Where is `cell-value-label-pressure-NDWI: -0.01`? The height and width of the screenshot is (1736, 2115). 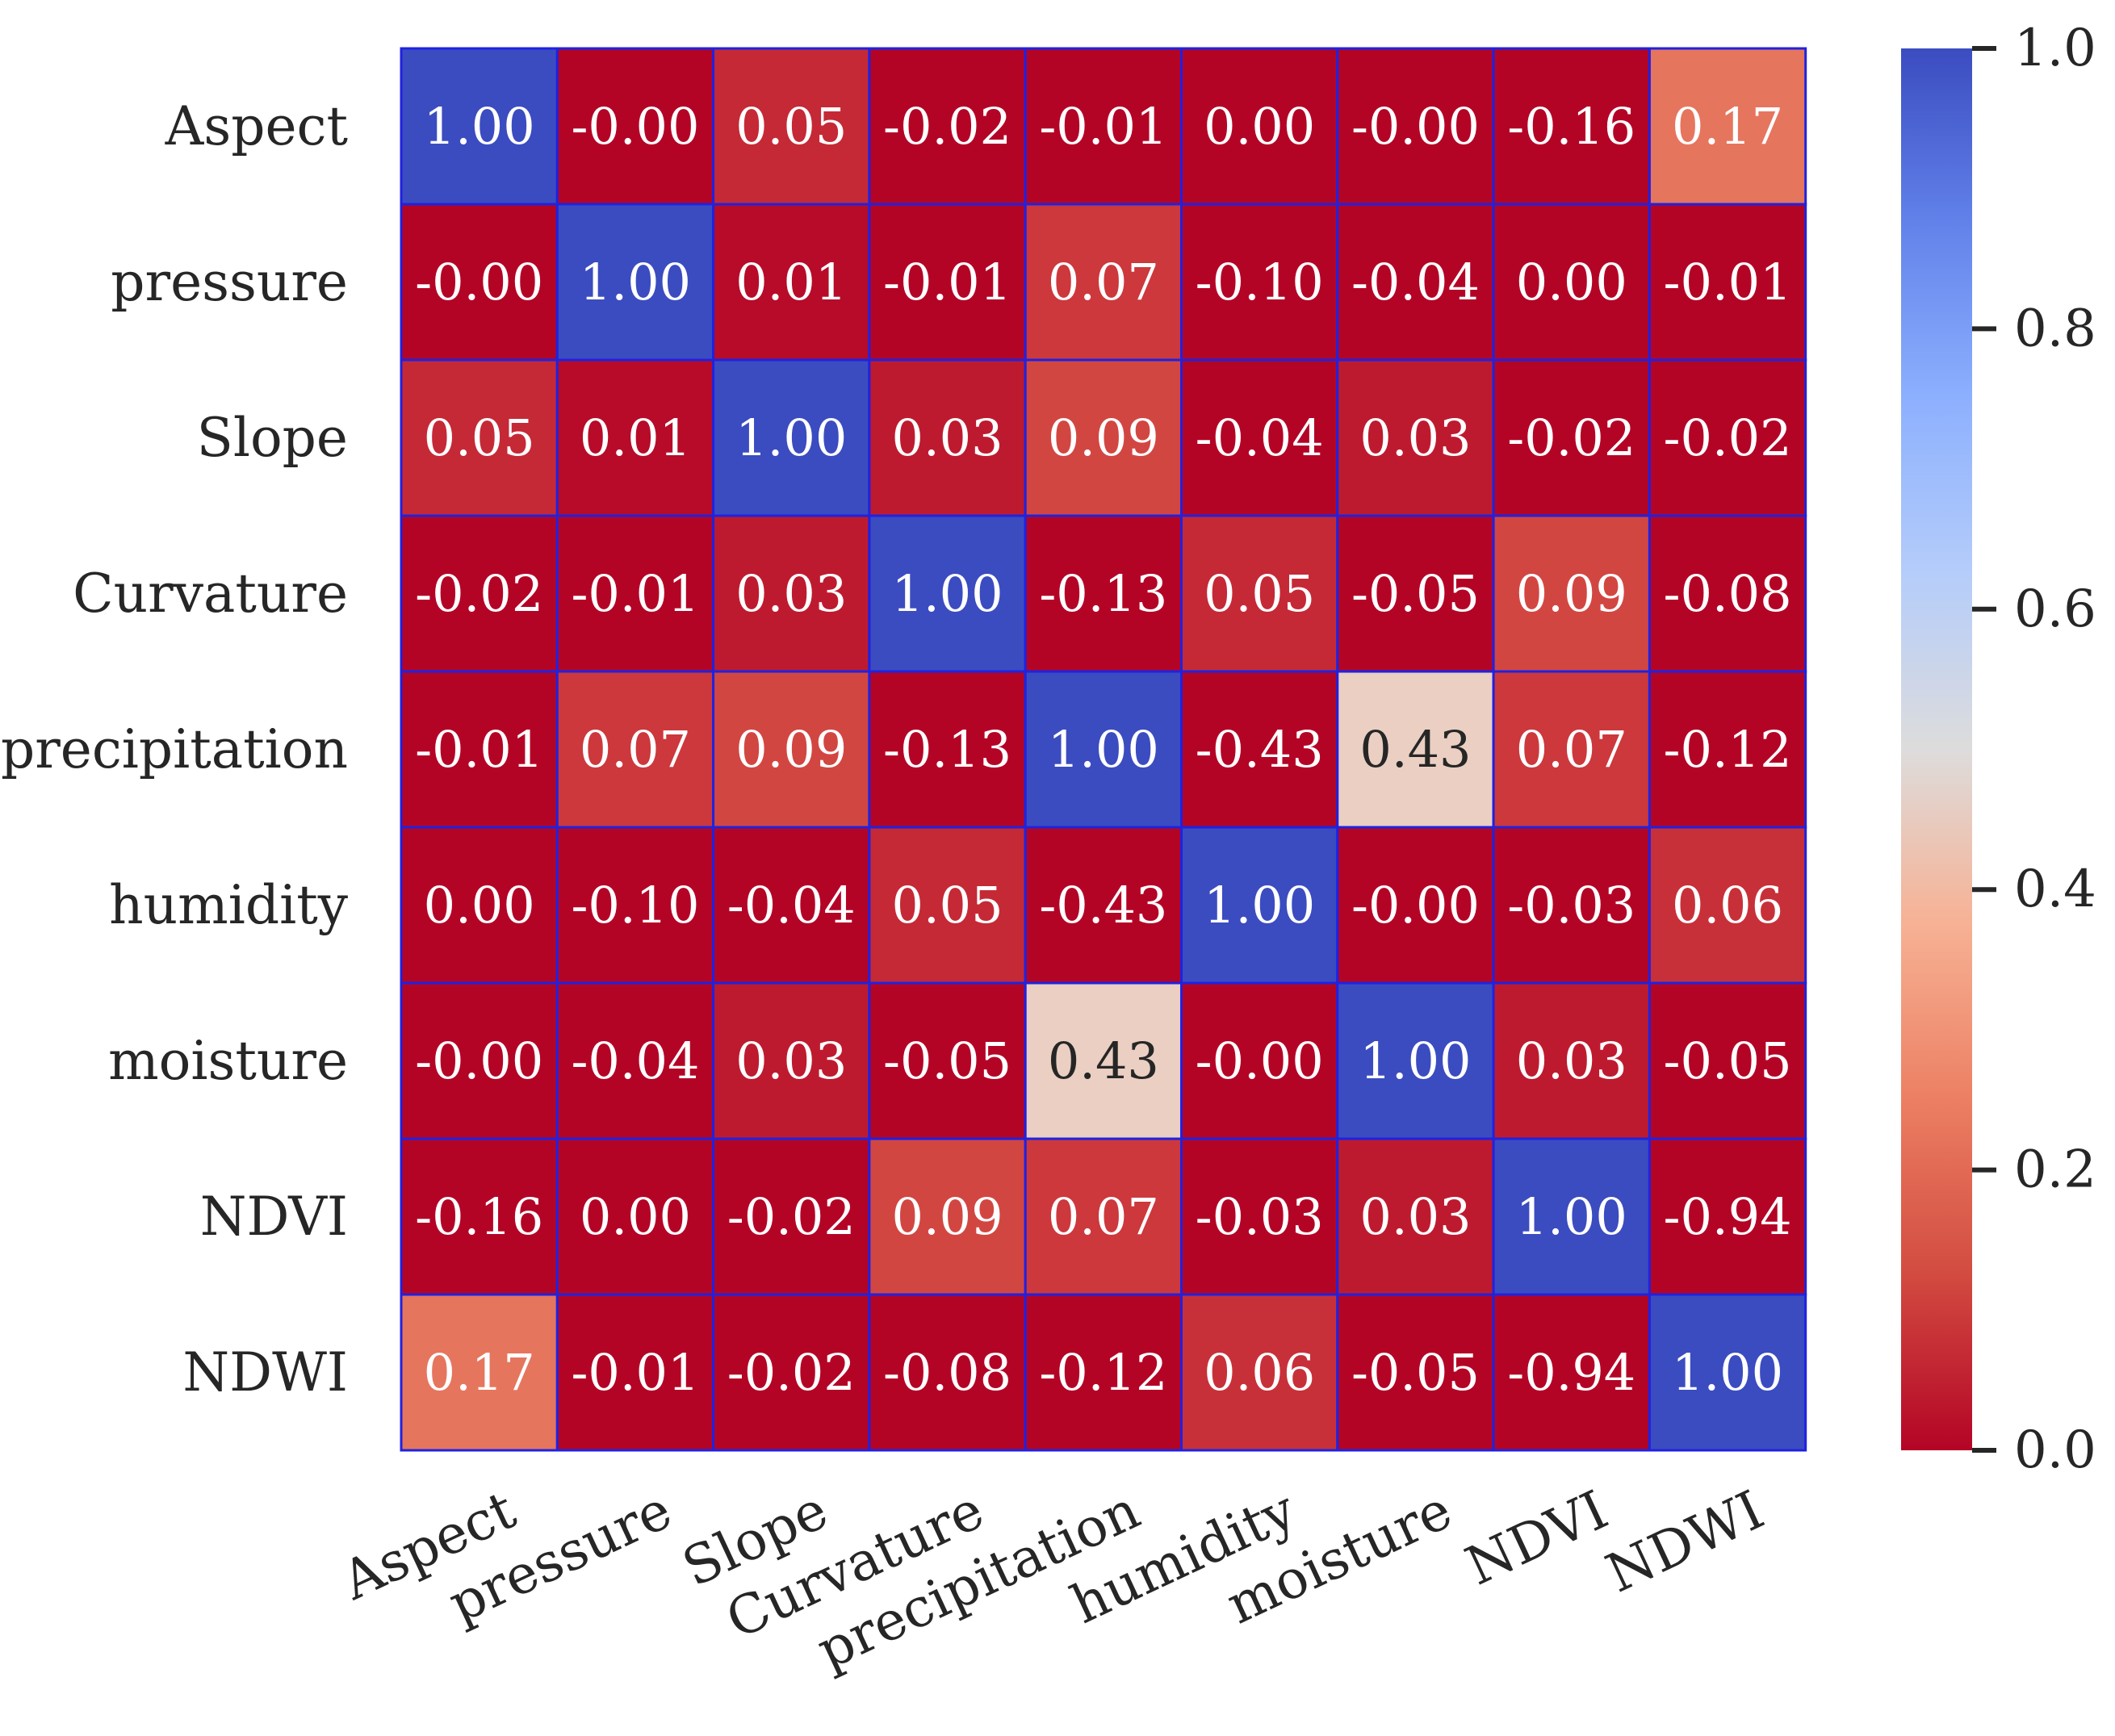
cell-value-label-pressure-NDWI: -0.01 is located at coordinates (1728, 282).